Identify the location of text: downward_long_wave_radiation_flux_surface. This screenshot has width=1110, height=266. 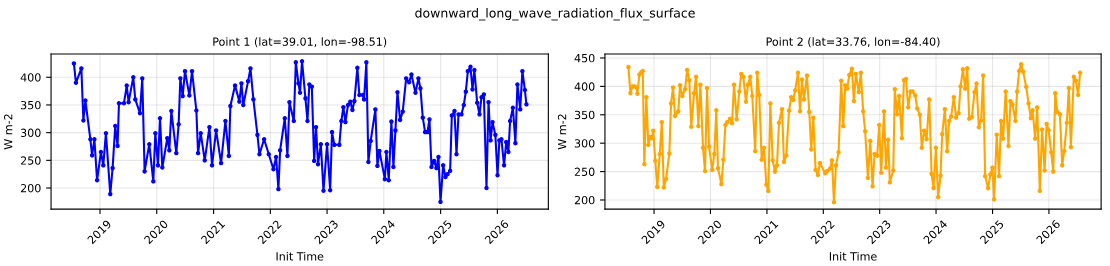
(555, 14).